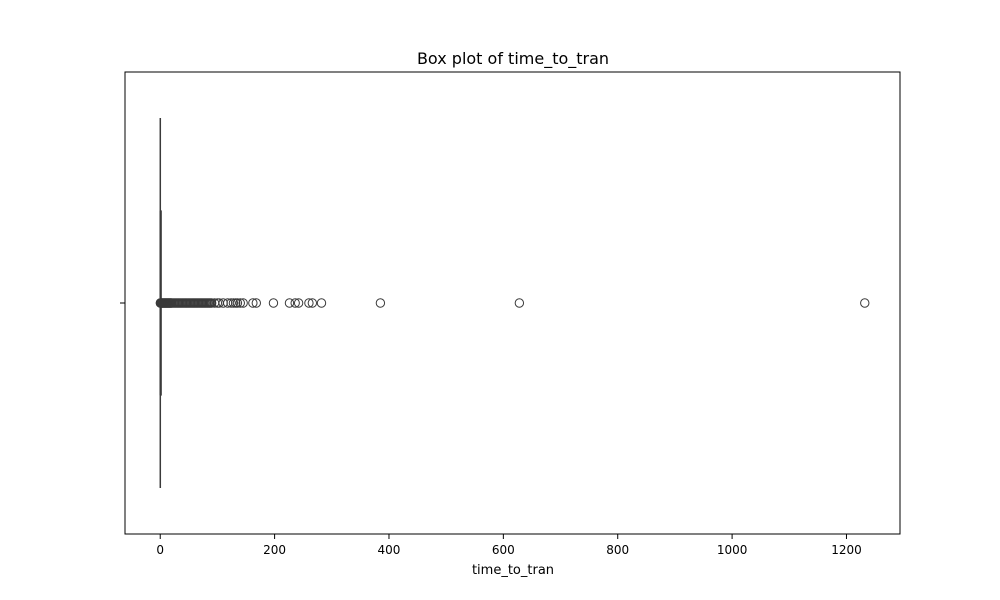 The height and width of the screenshot is (600, 1000). What do you see at coordinates (513, 59) in the screenshot?
I see `chart-title: Box plot of time_to_tran` at bounding box center [513, 59].